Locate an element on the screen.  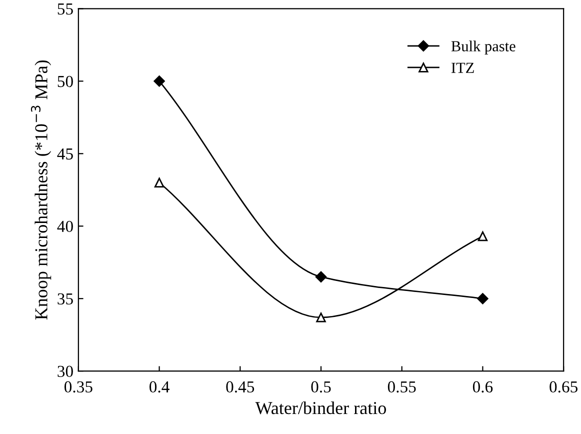
x-tick-label: 0.35 is located at coordinates (78, 387).